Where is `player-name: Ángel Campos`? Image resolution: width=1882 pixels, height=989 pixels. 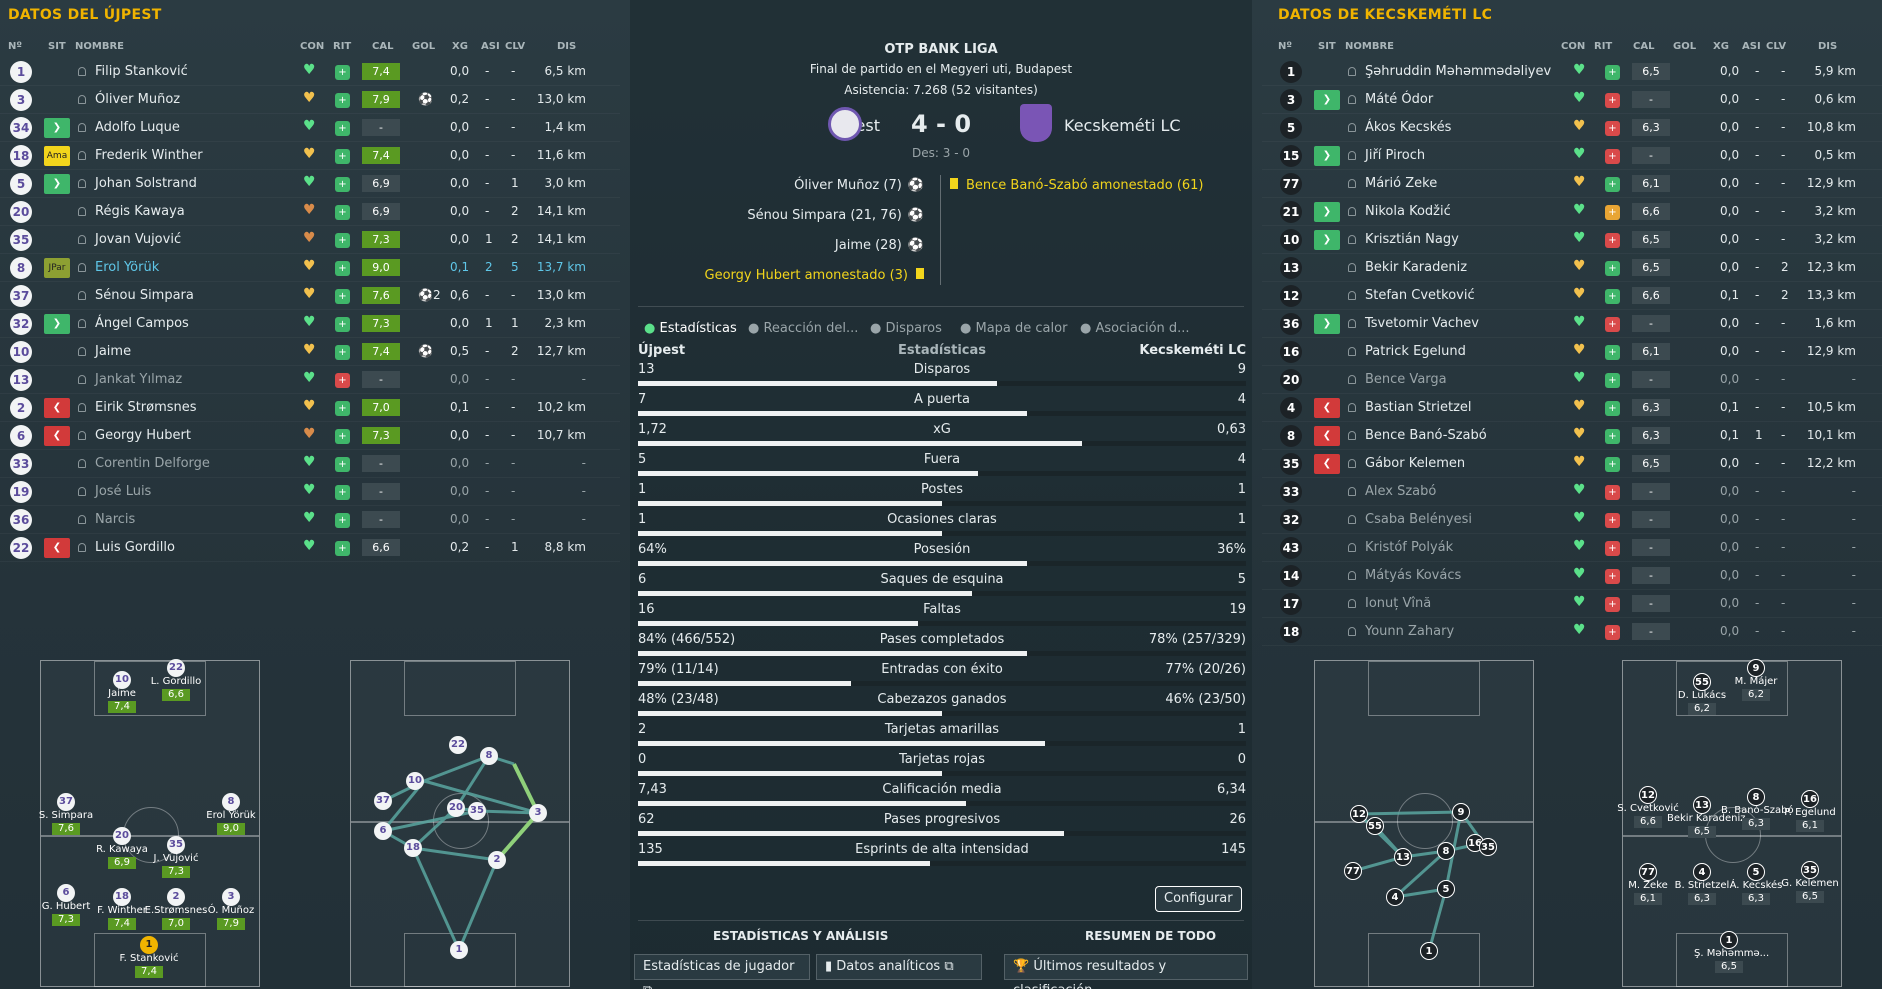 player-name: Ángel Campos is located at coordinates (142, 323).